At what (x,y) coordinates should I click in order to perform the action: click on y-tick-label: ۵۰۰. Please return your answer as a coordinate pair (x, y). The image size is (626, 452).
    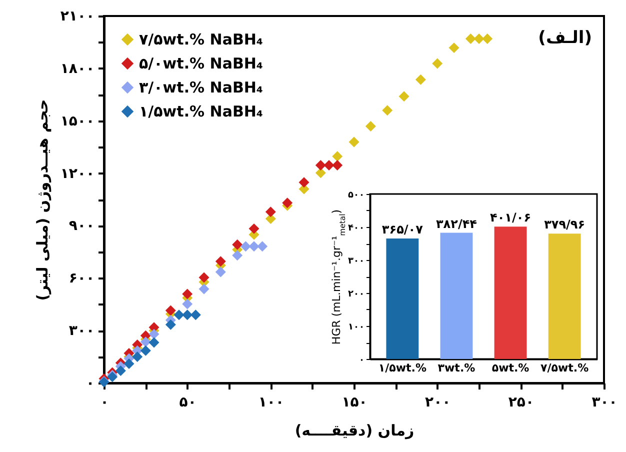
    Looking at the image, I should click on (356, 195).